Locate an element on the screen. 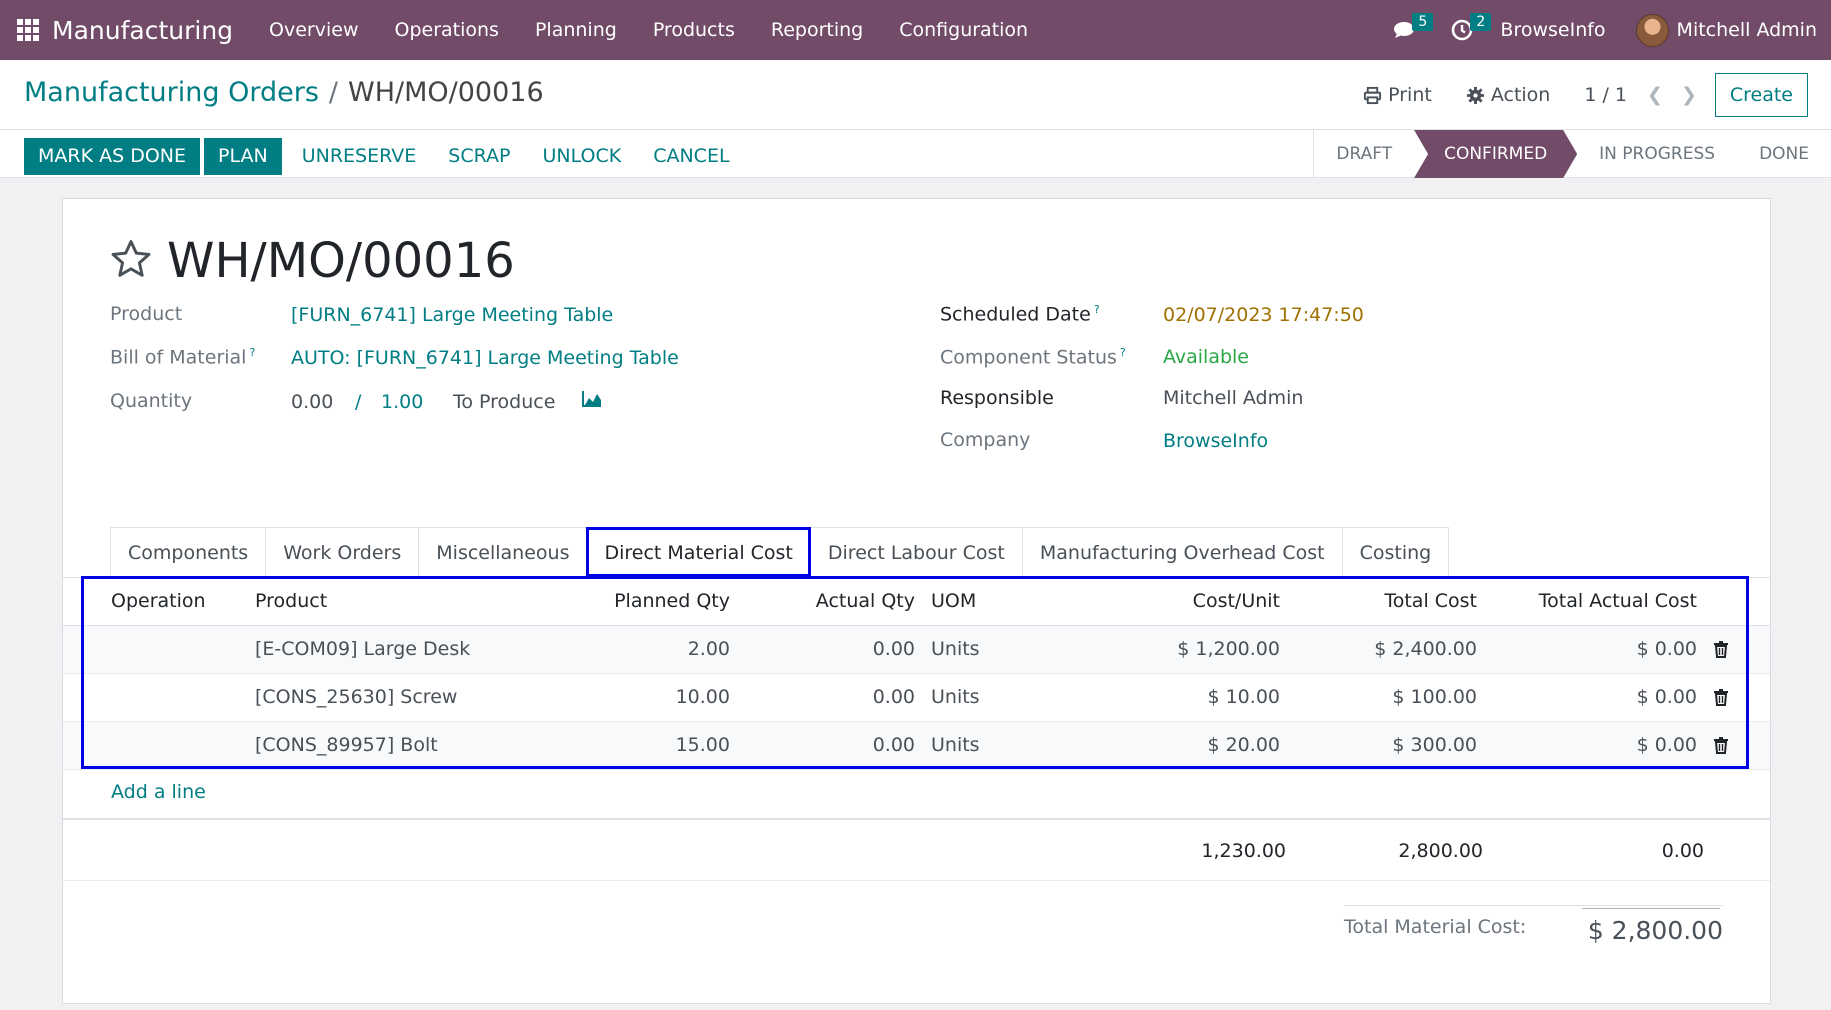 The image size is (1831, 1010). menu-overview: Overview is located at coordinates (314, 30).